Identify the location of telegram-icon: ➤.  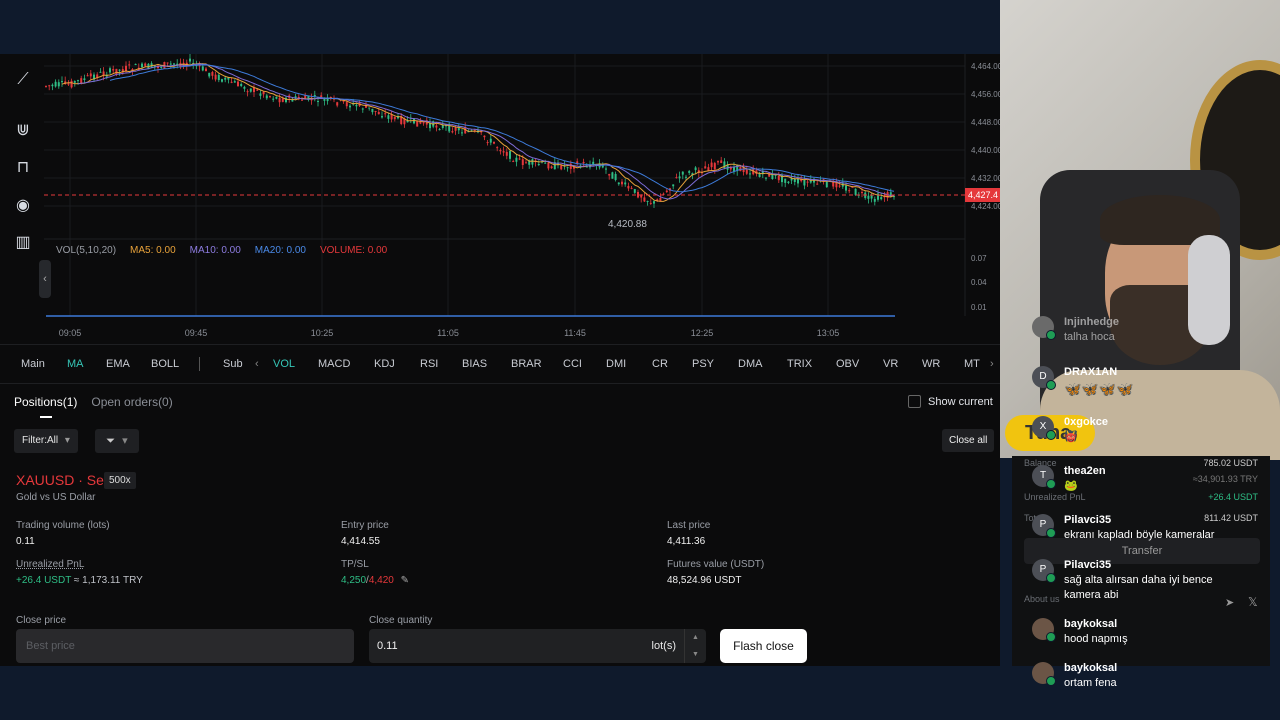
(1230, 603).